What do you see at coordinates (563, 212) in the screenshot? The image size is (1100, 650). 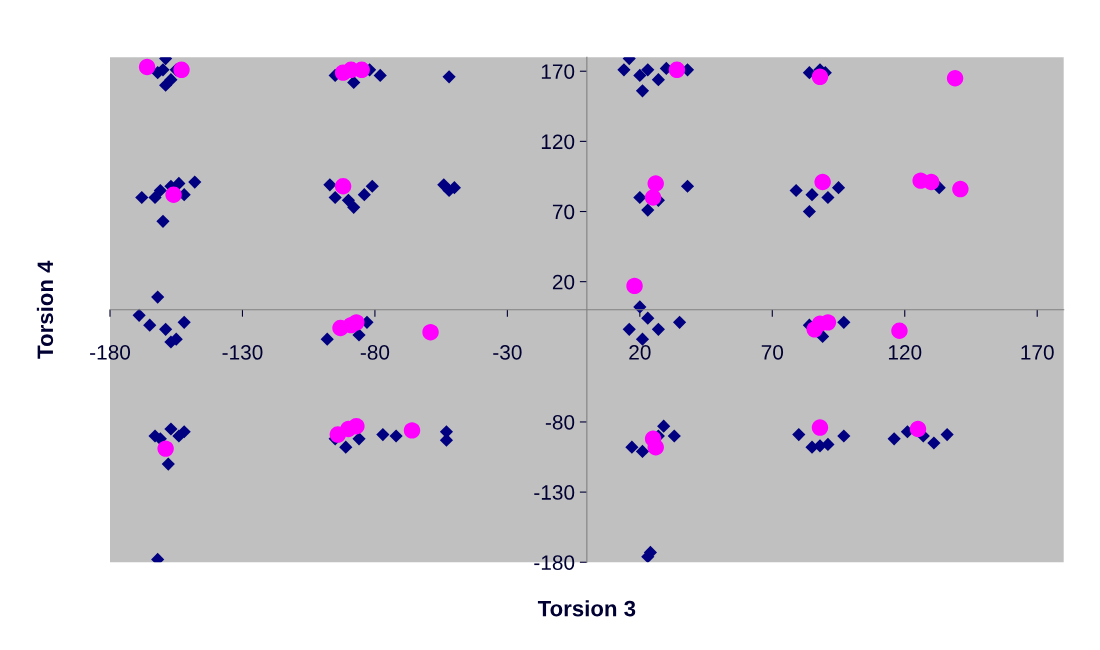 I see `y-tick-label: 70` at bounding box center [563, 212].